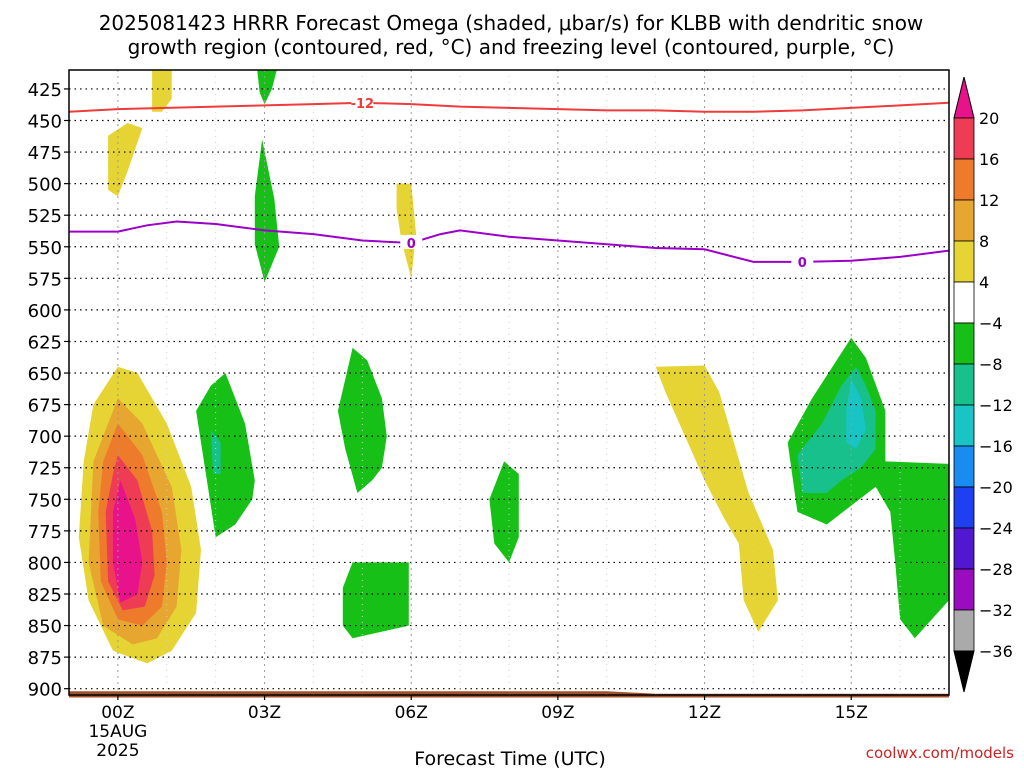  I want to click on colorbar-label: −4, so click(991, 323).